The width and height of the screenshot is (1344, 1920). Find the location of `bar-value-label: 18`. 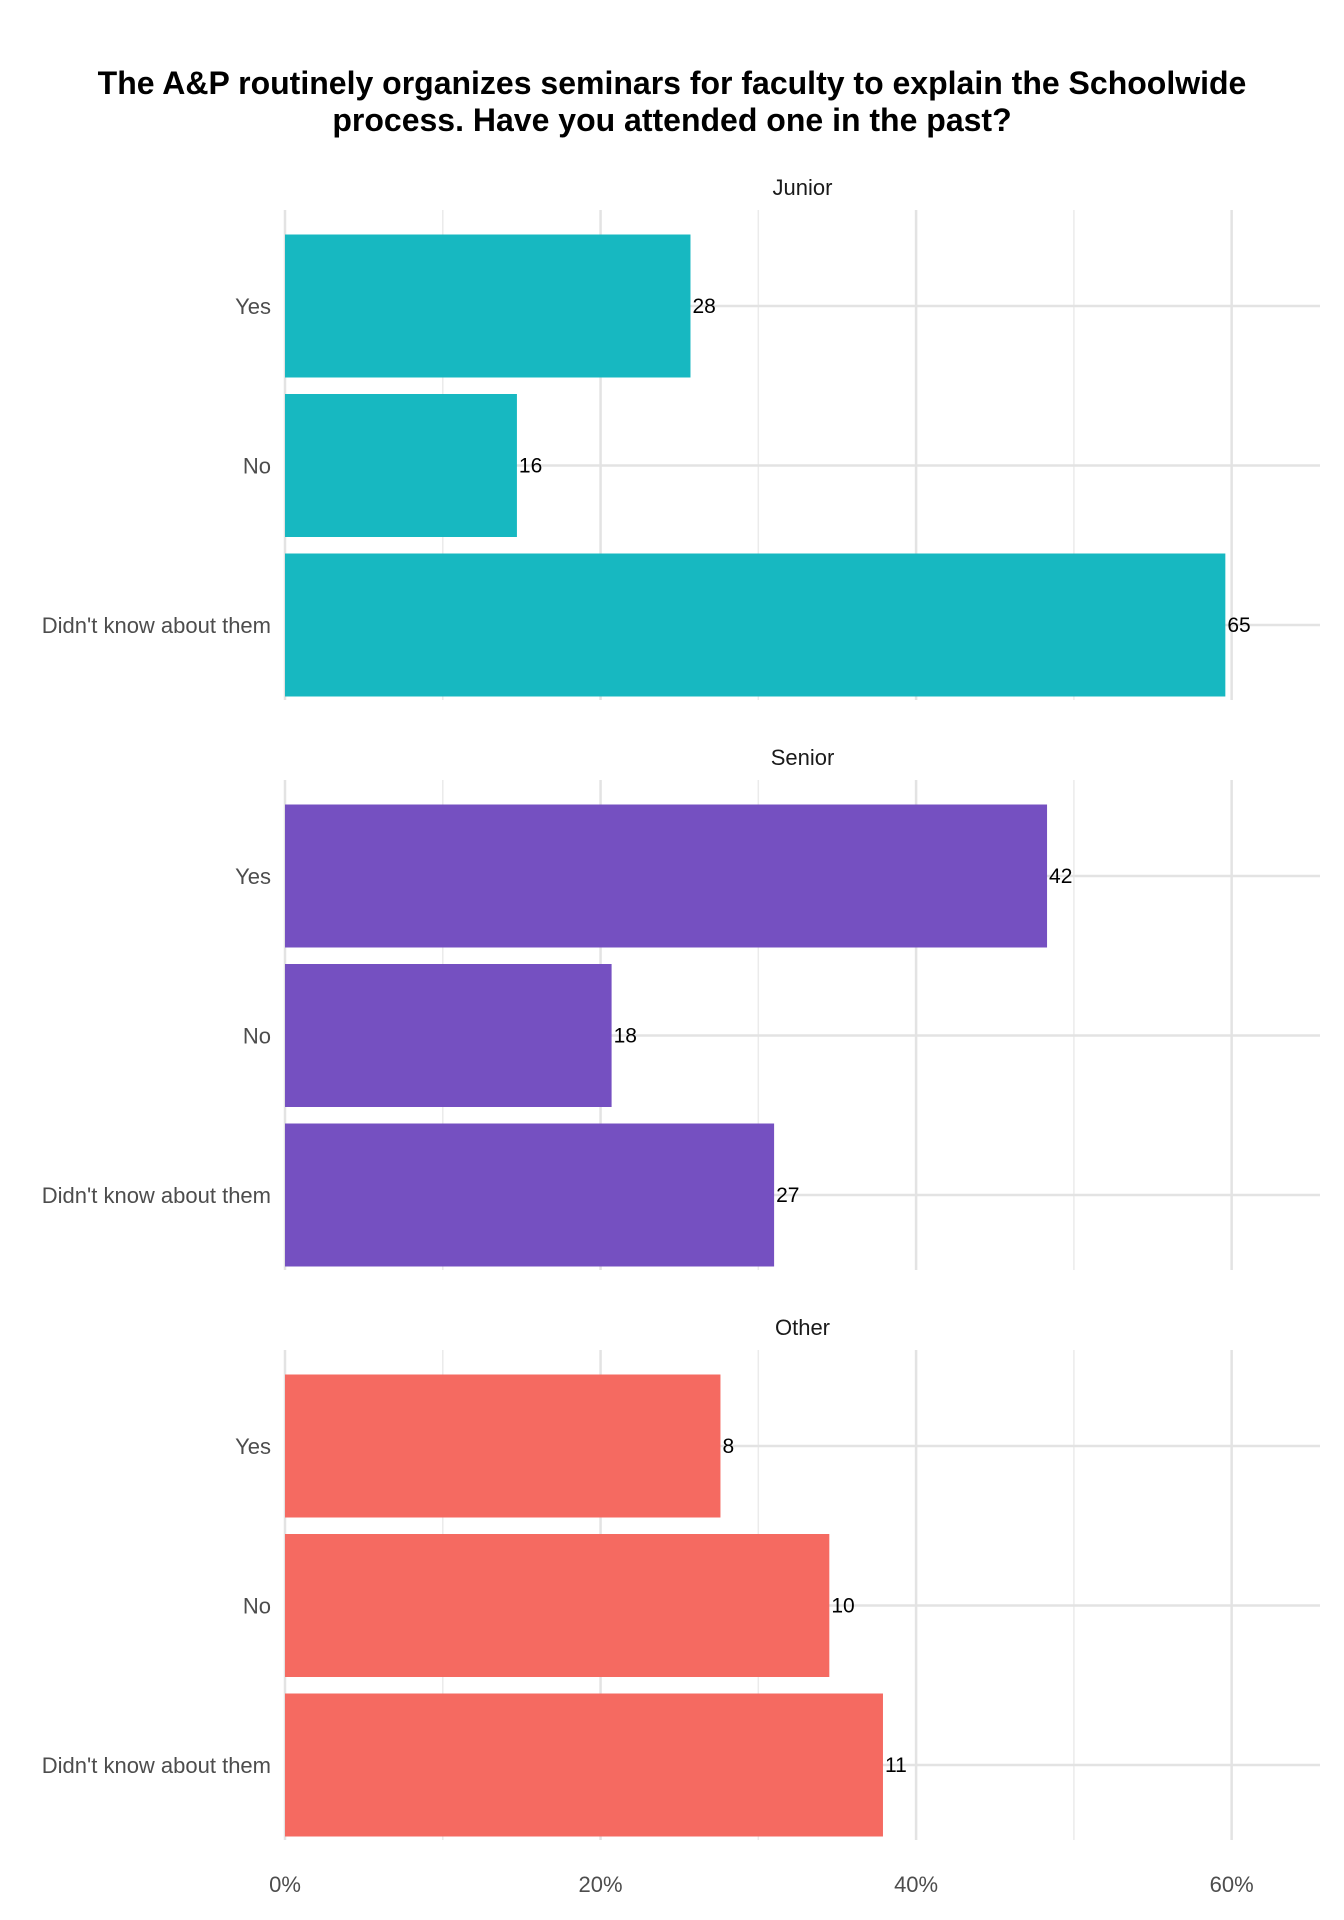

bar-value-label: 18 is located at coordinates (625, 1036).